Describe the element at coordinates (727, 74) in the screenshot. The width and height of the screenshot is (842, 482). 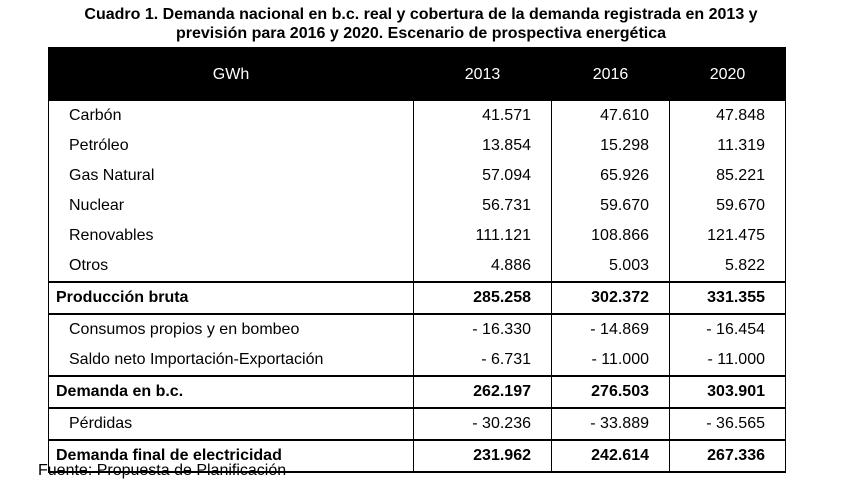
I see `header-cell: 2020` at that location.